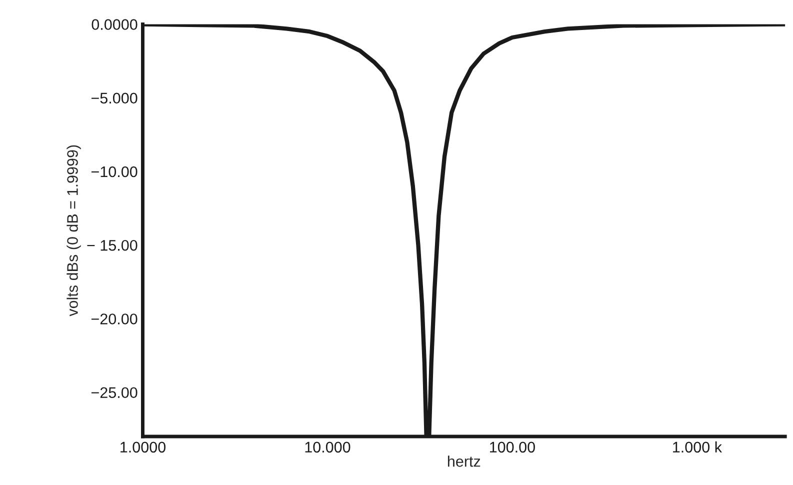 Image resolution: width=793 pixels, height=485 pixels. I want to click on y-tick-label: −20.00, so click(114, 319).